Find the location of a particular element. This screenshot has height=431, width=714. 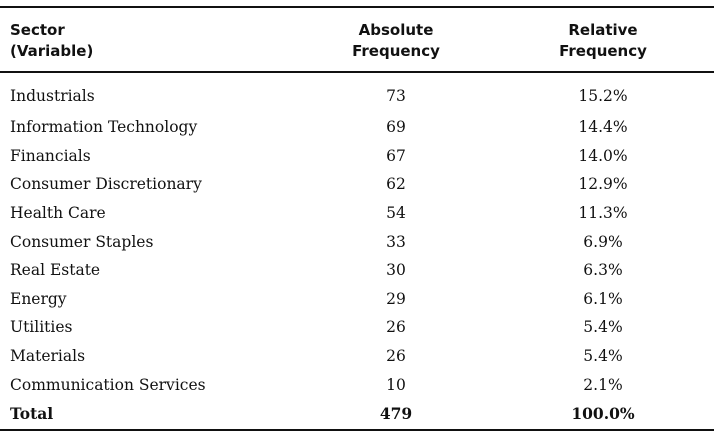

header-absolute-line2: Frequency is located at coordinates (396, 51).